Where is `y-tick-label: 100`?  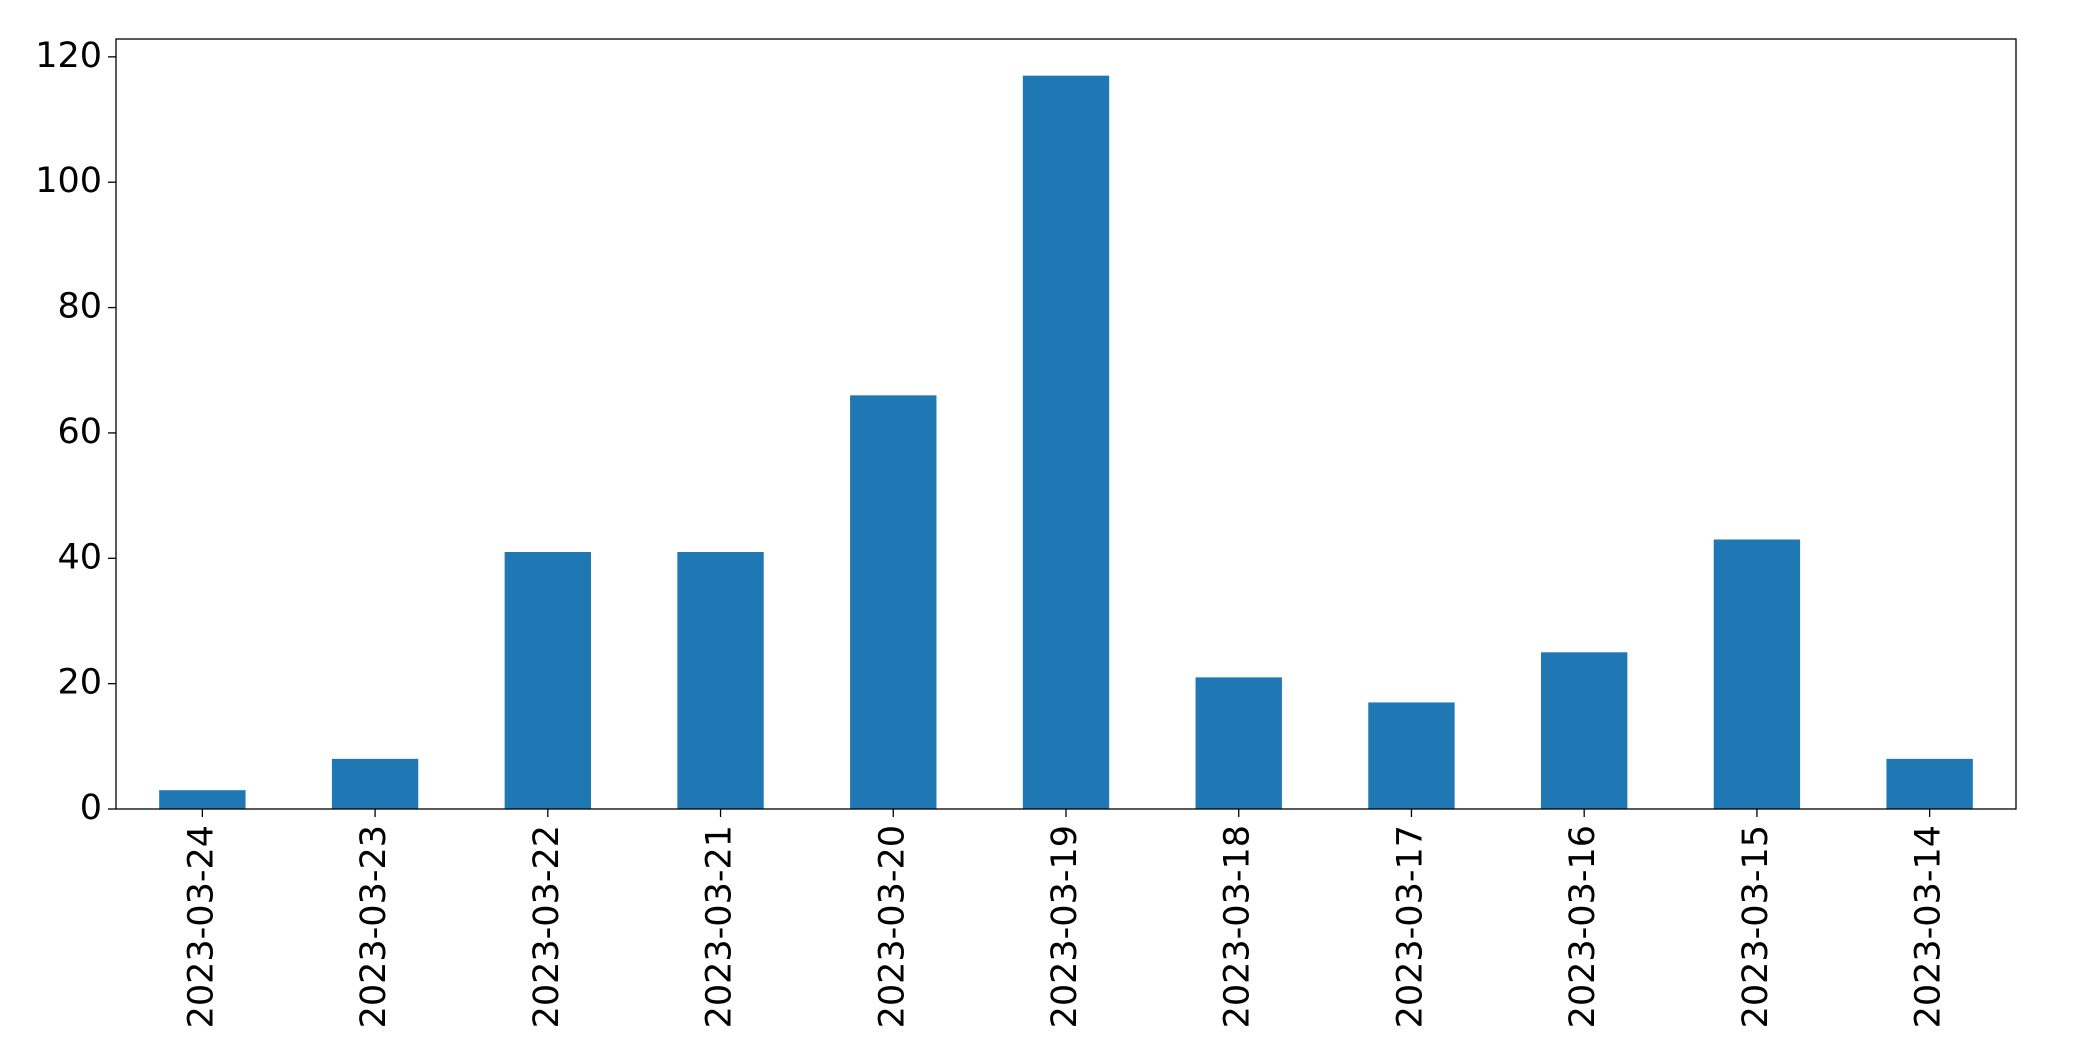
y-tick-label: 100 is located at coordinates (68, 181).